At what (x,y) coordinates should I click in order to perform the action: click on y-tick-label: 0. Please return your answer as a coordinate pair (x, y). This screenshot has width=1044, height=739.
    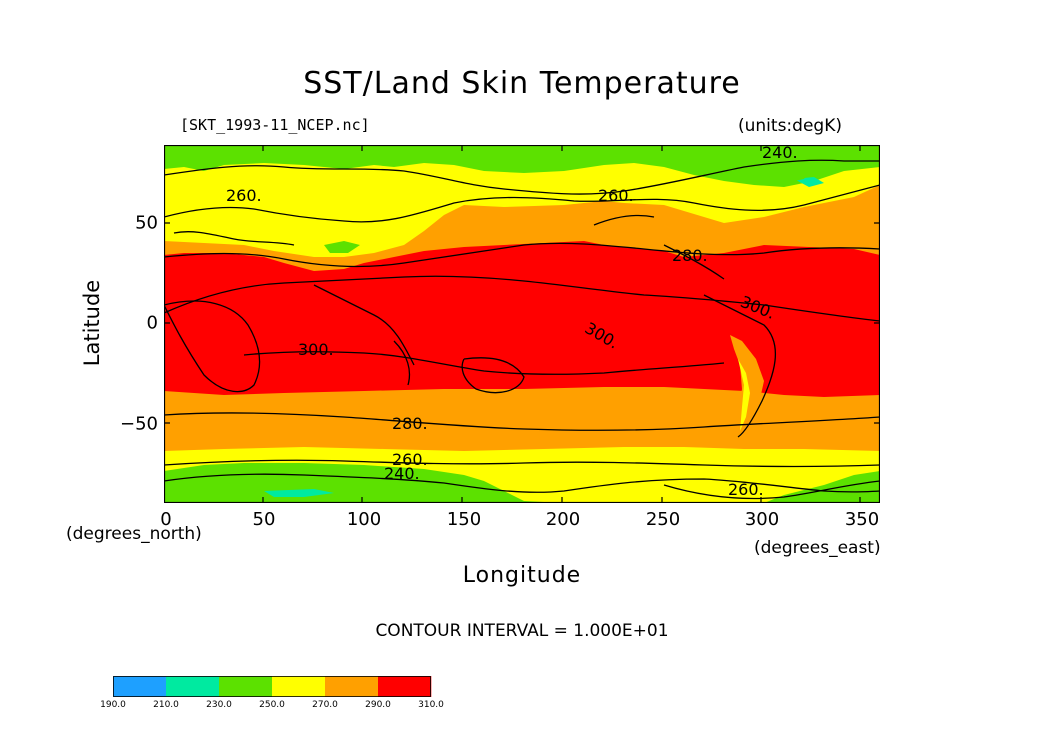
    Looking at the image, I should click on (152, 323).